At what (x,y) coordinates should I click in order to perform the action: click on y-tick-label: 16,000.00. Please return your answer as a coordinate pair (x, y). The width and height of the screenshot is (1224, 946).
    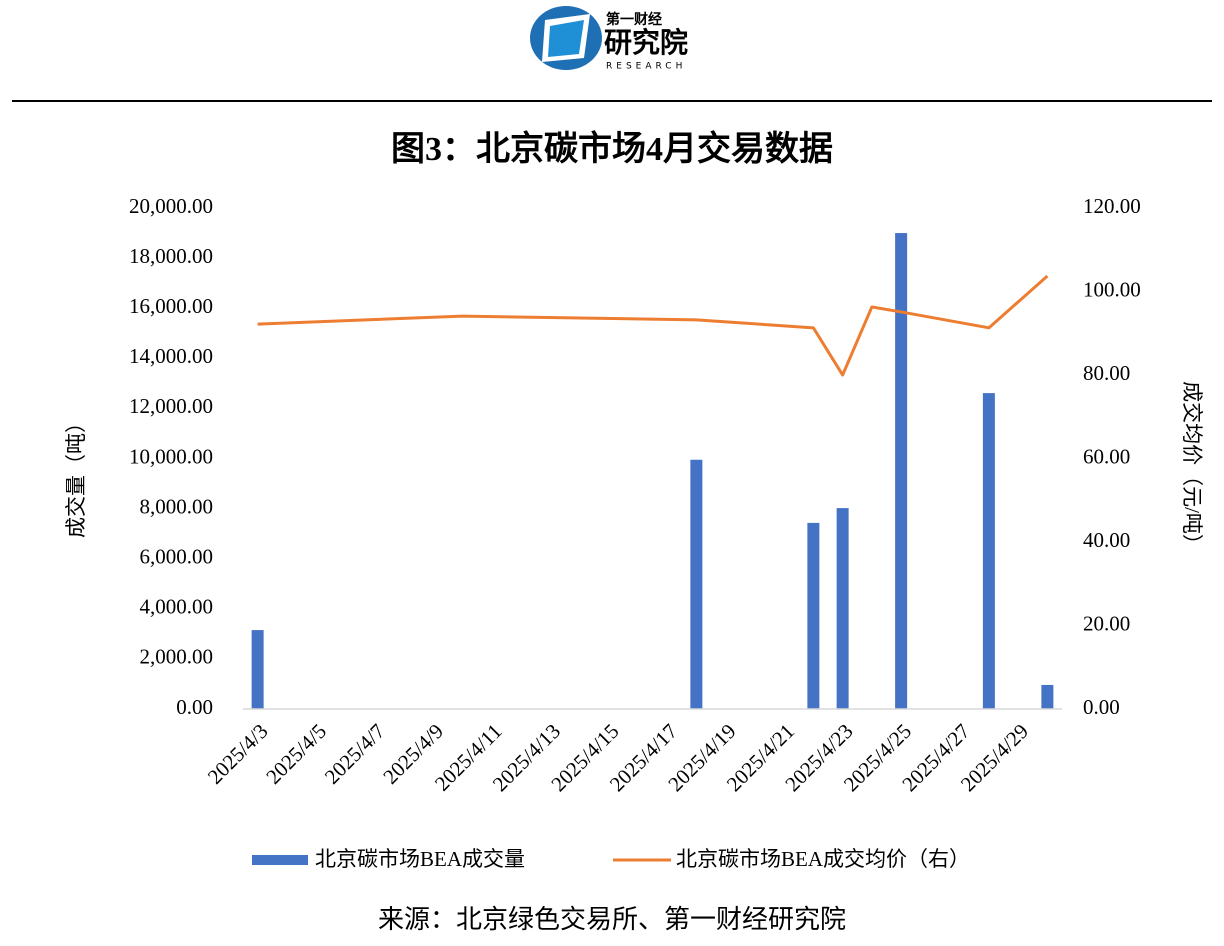
    Looking at the image, I should click on (171, 306).